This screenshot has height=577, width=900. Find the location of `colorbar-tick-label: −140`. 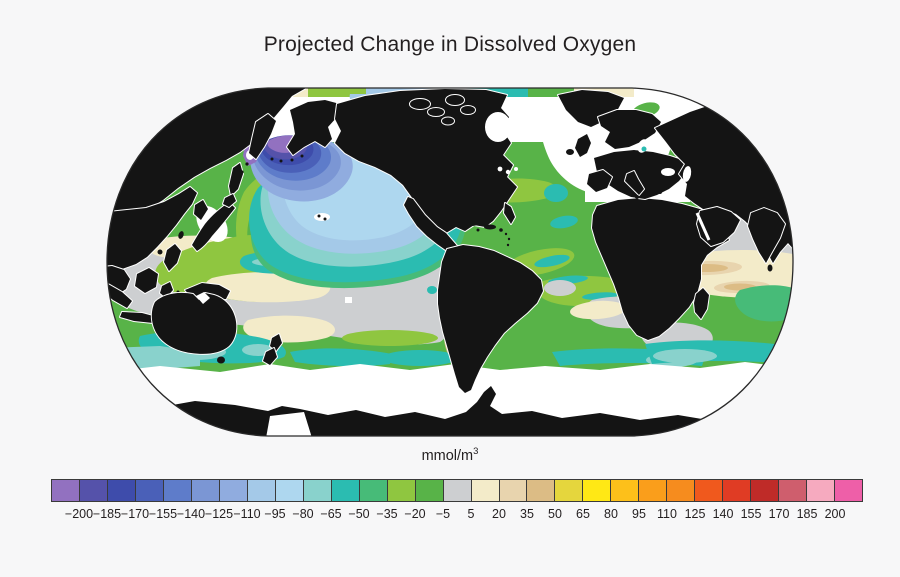

colorbar-tick-label: −140 is located at coordinates (191, 514).